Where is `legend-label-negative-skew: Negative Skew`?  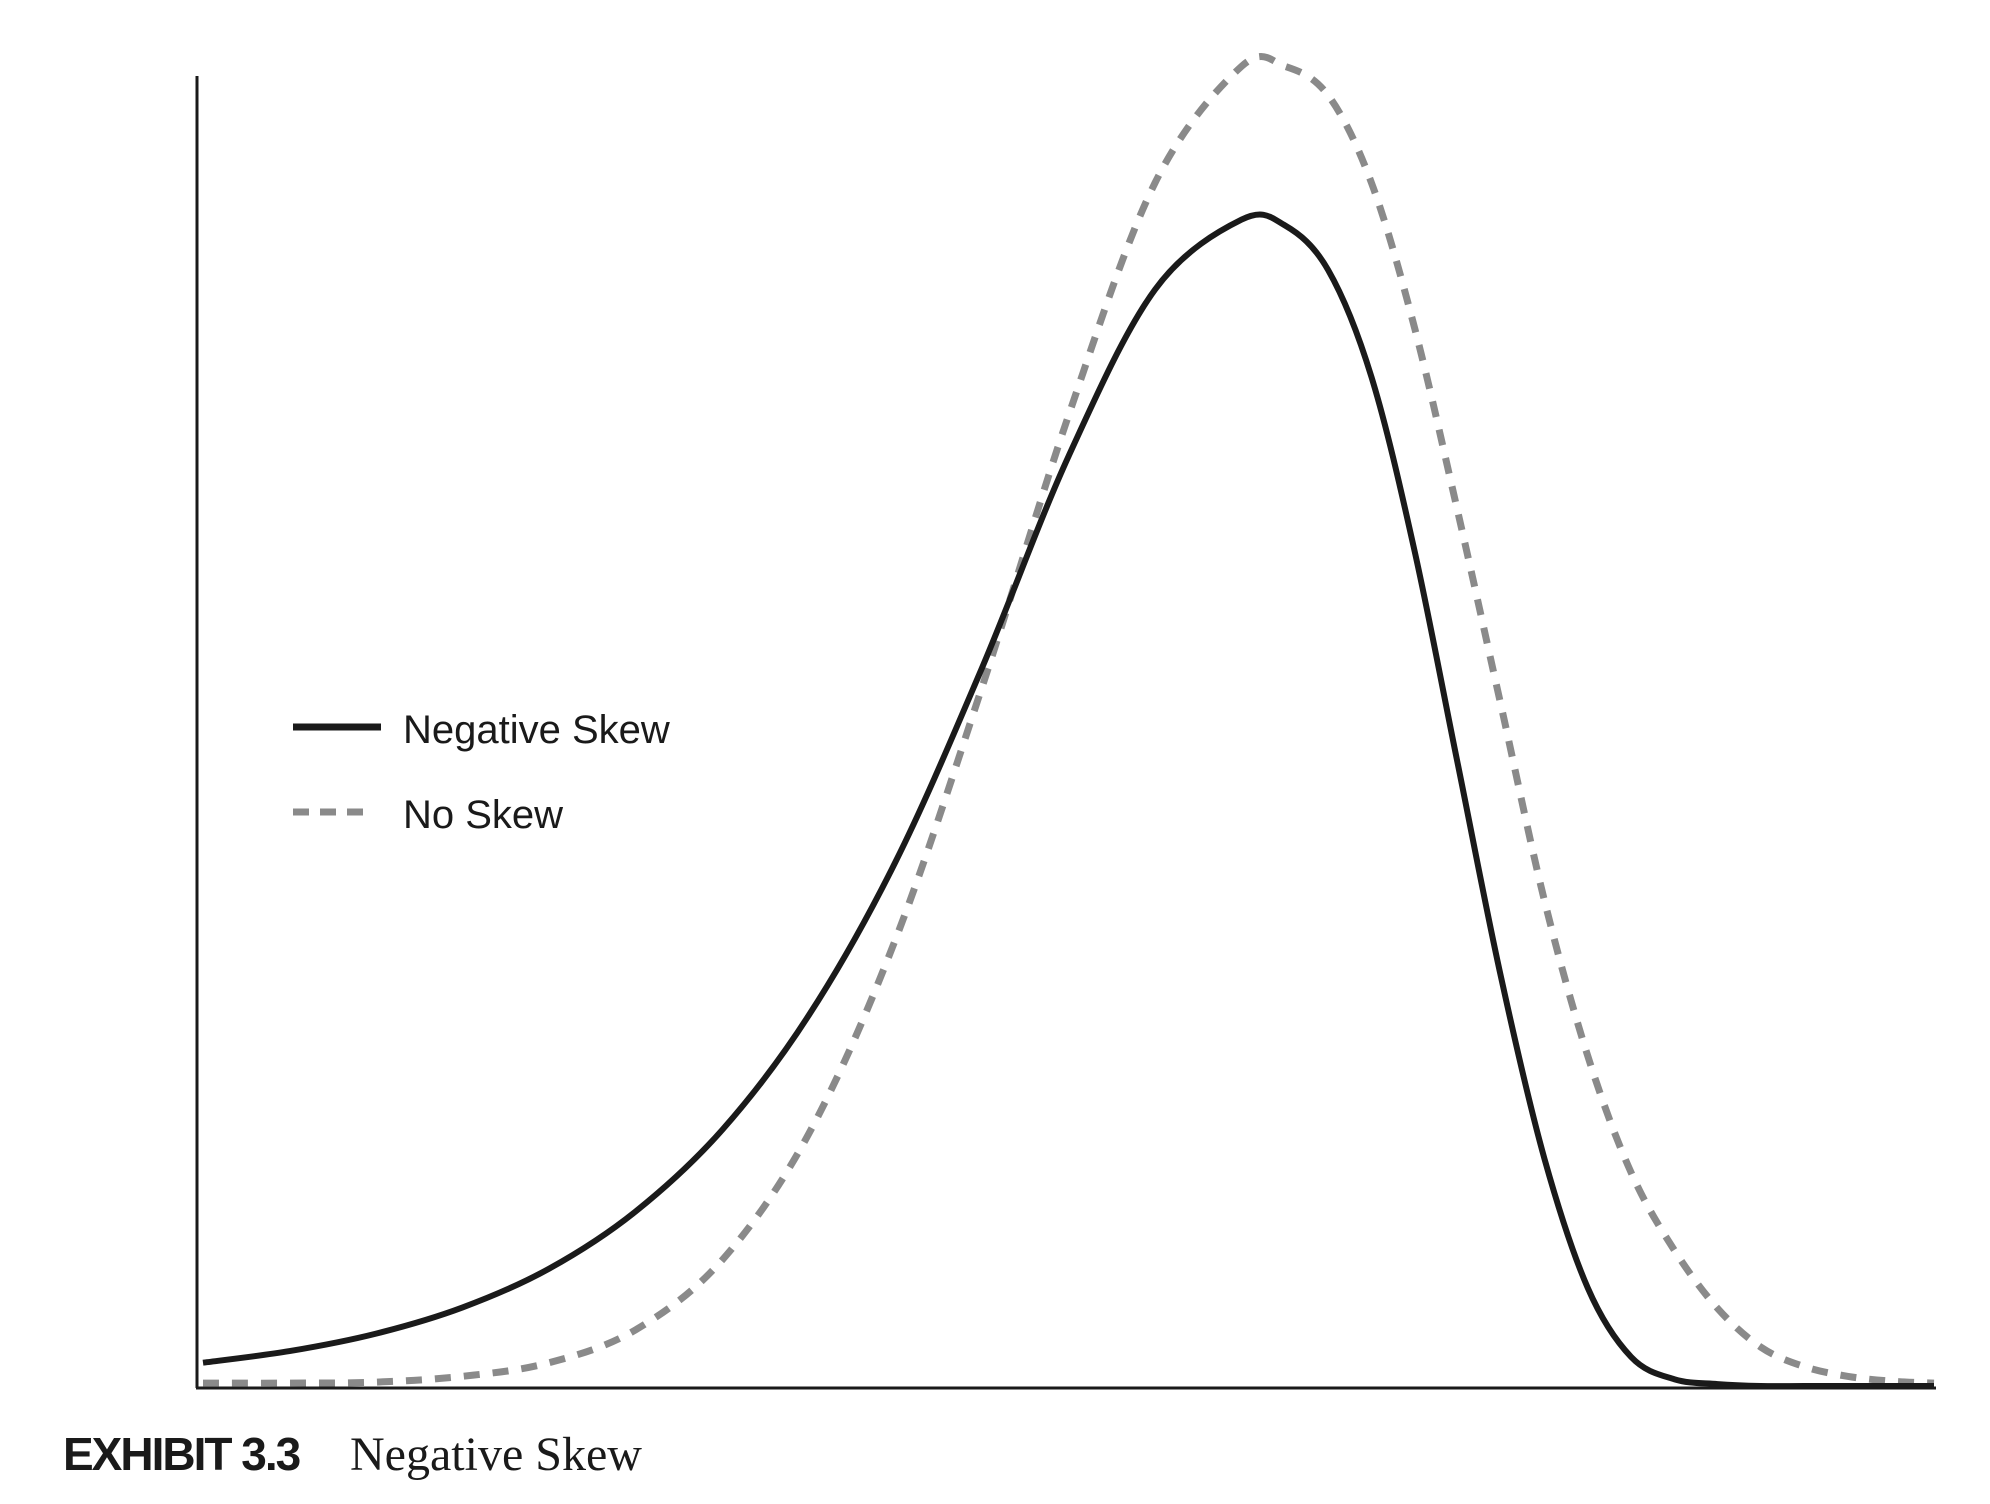 legend-label-negative-skew: Negative Skew is located at coordinates (536, 730).